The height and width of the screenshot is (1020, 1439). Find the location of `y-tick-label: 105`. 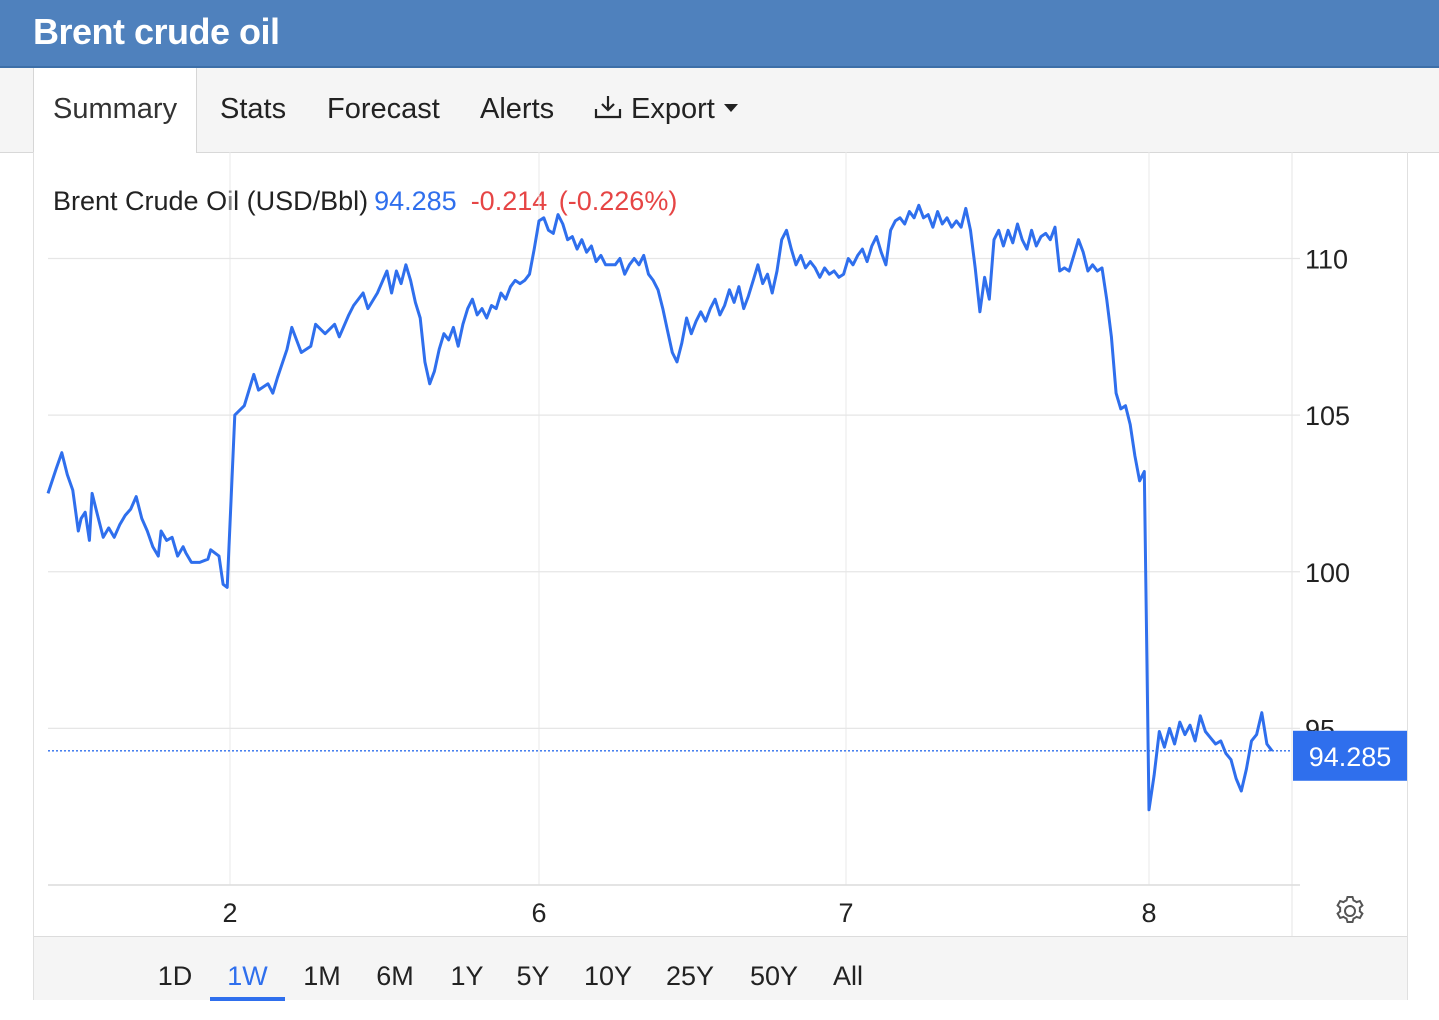

y-tick-label: 105 is located at coordinates (1327, 416).